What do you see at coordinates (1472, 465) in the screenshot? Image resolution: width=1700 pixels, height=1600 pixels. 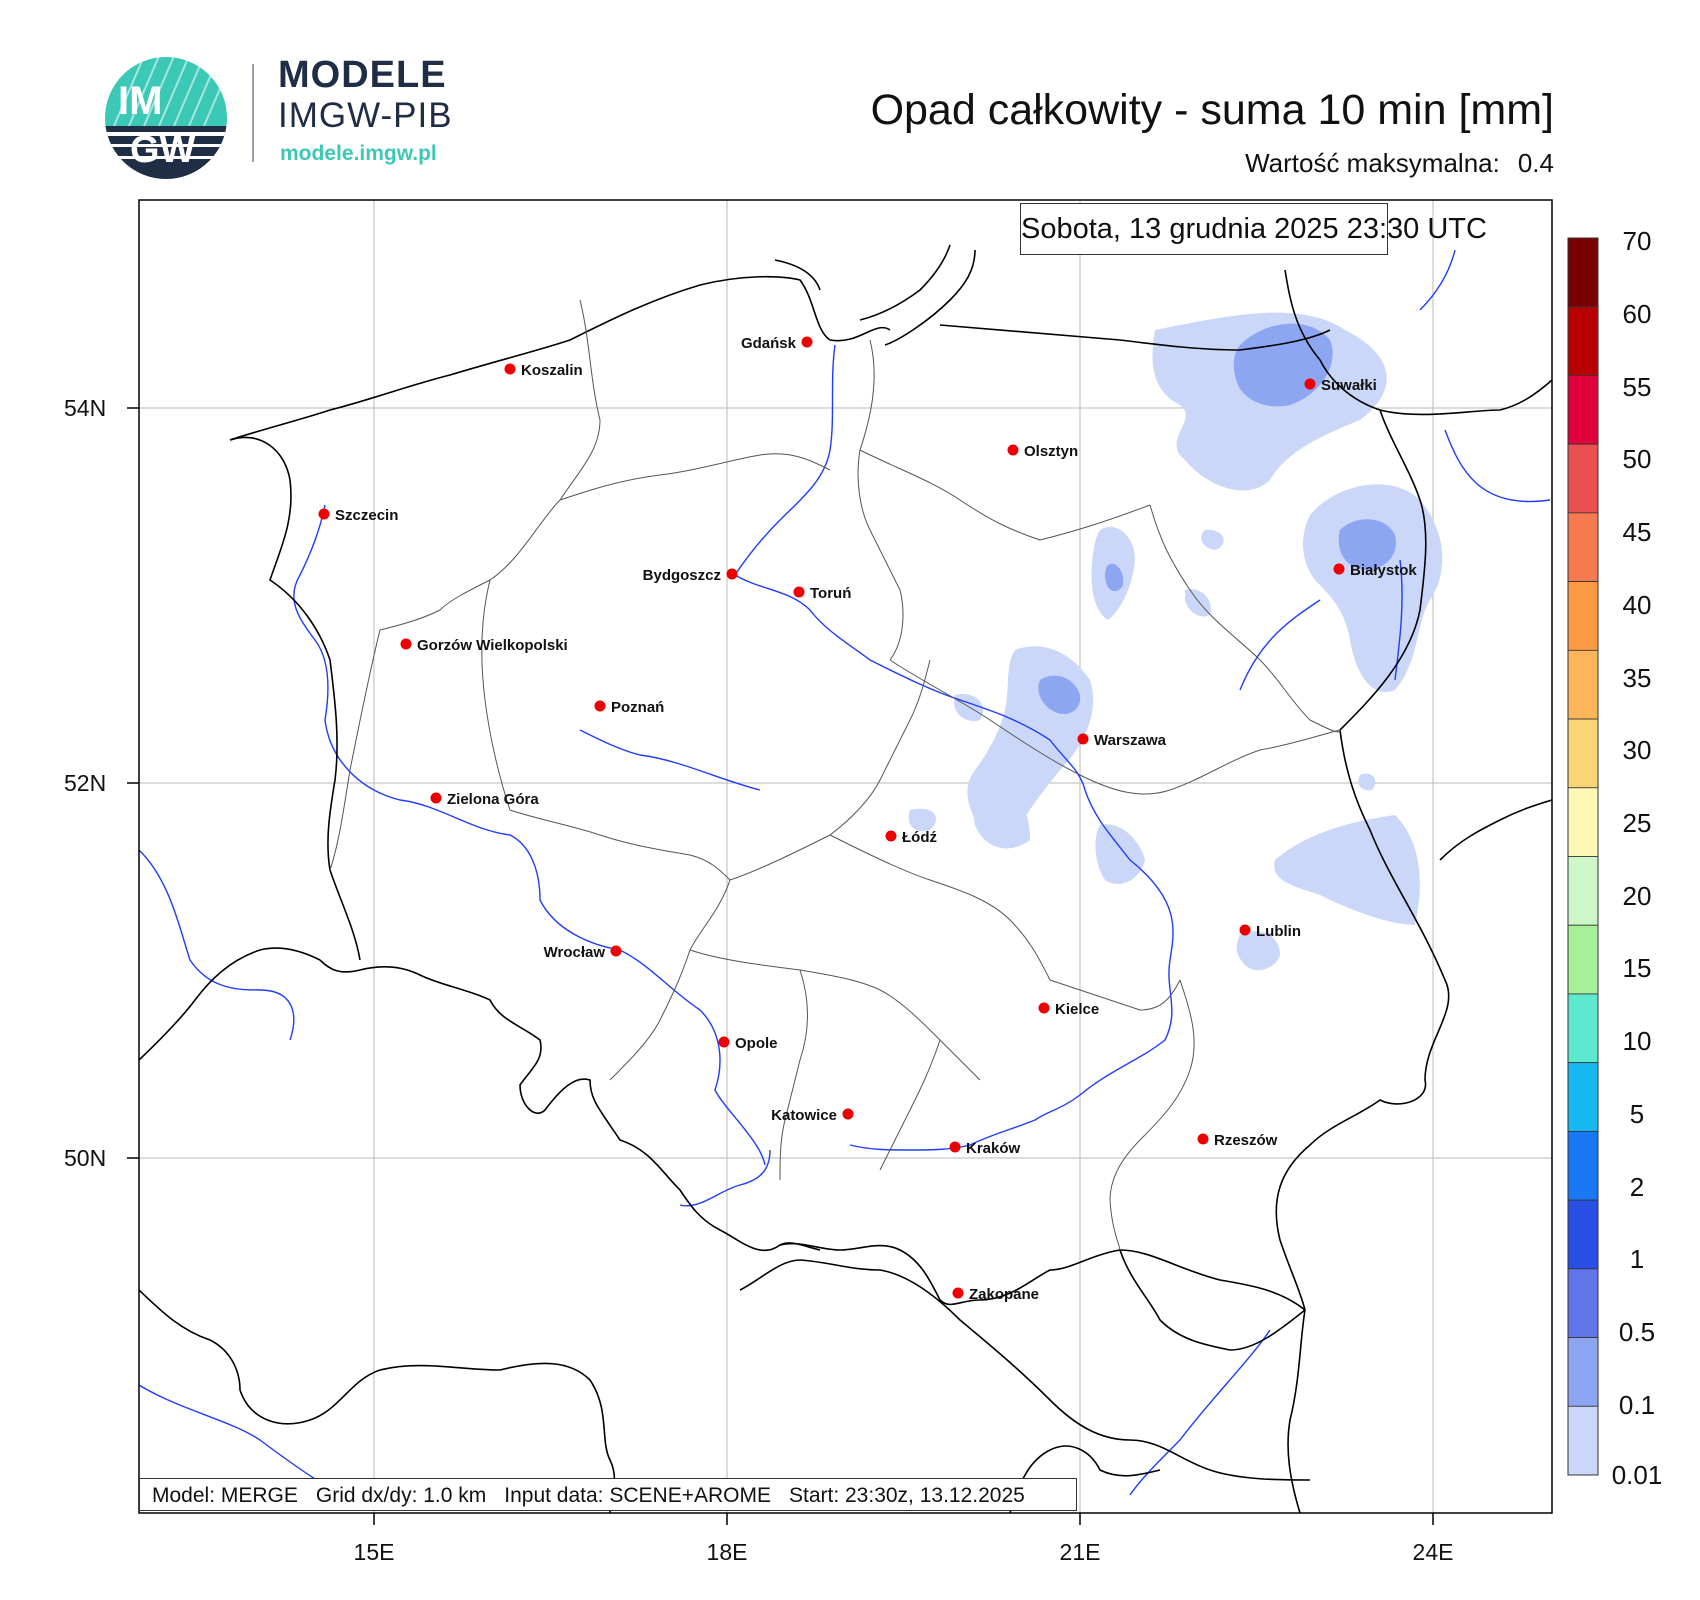 I see `river-bug` at bounding box center [1472, 465].